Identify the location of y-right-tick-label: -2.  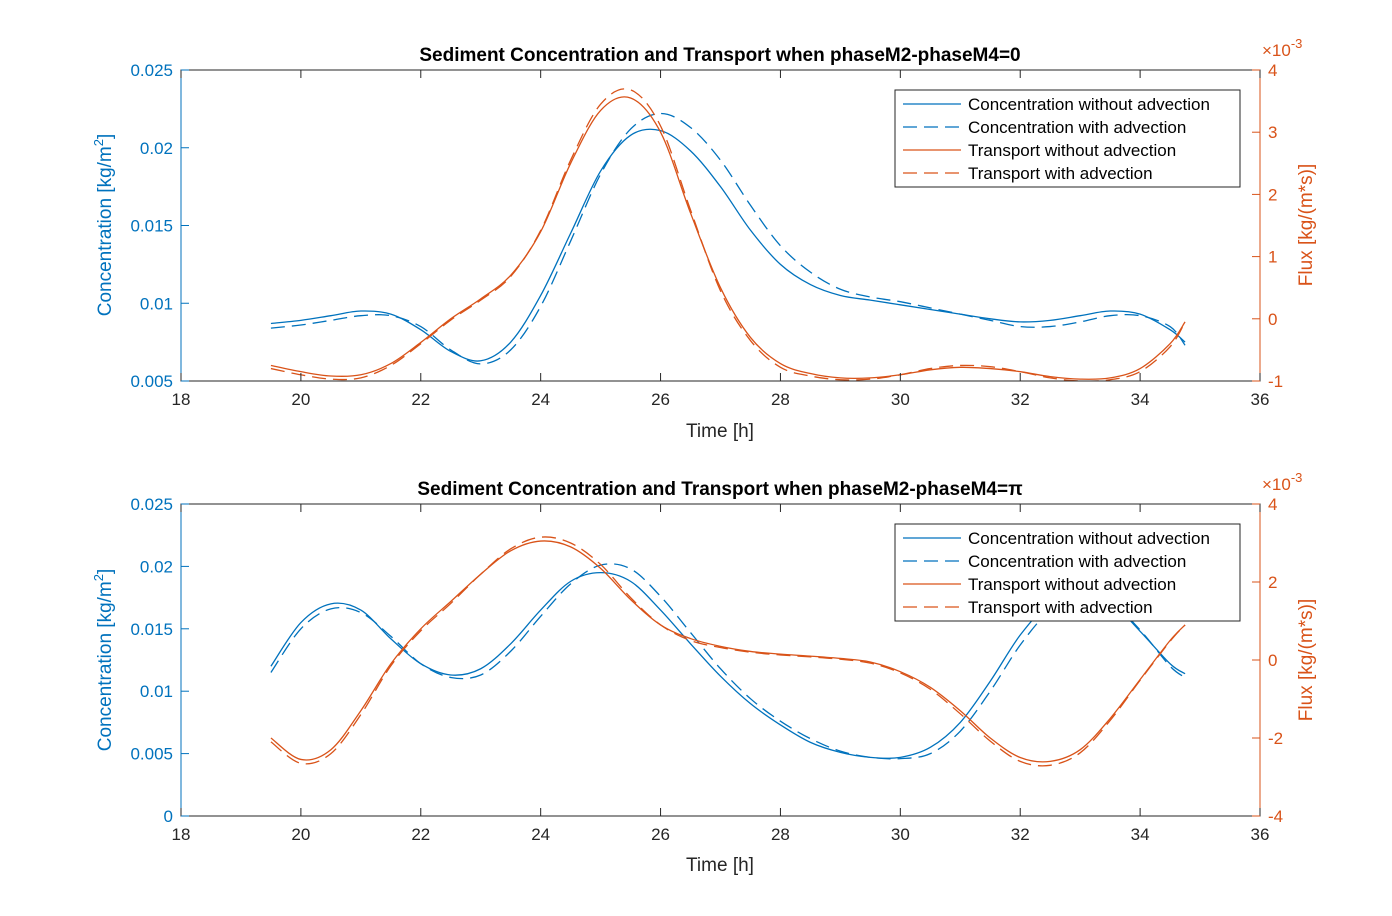
(1275, 738).